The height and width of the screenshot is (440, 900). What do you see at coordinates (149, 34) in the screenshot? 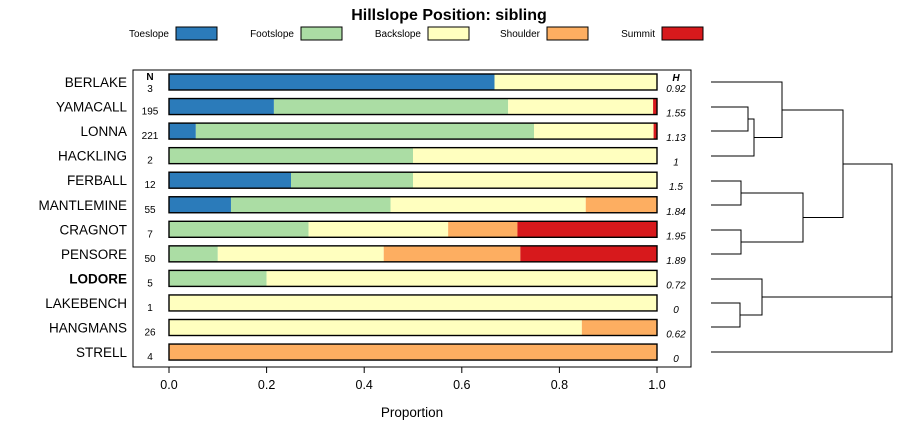
I see `legend-label-toeslope: Toeslope` at bounding box center [149, 34].